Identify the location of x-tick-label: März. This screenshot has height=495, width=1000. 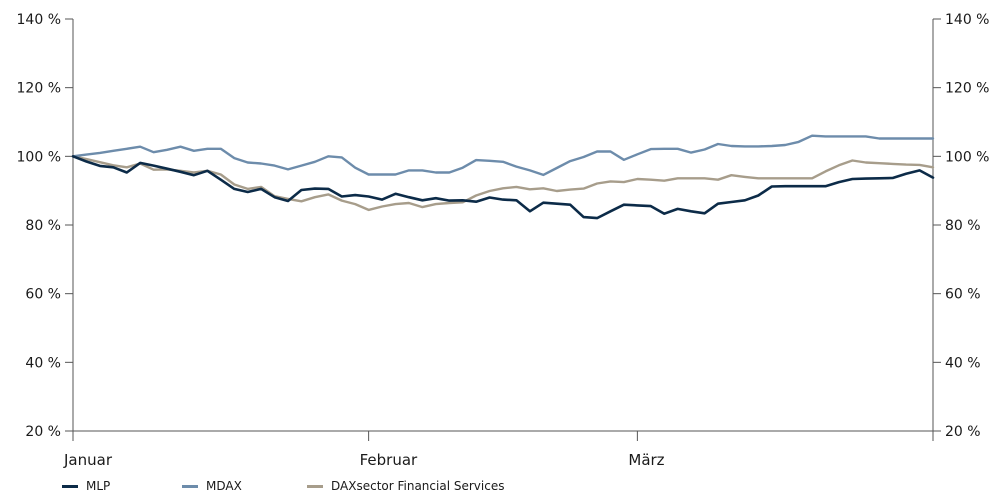
(646, 460).